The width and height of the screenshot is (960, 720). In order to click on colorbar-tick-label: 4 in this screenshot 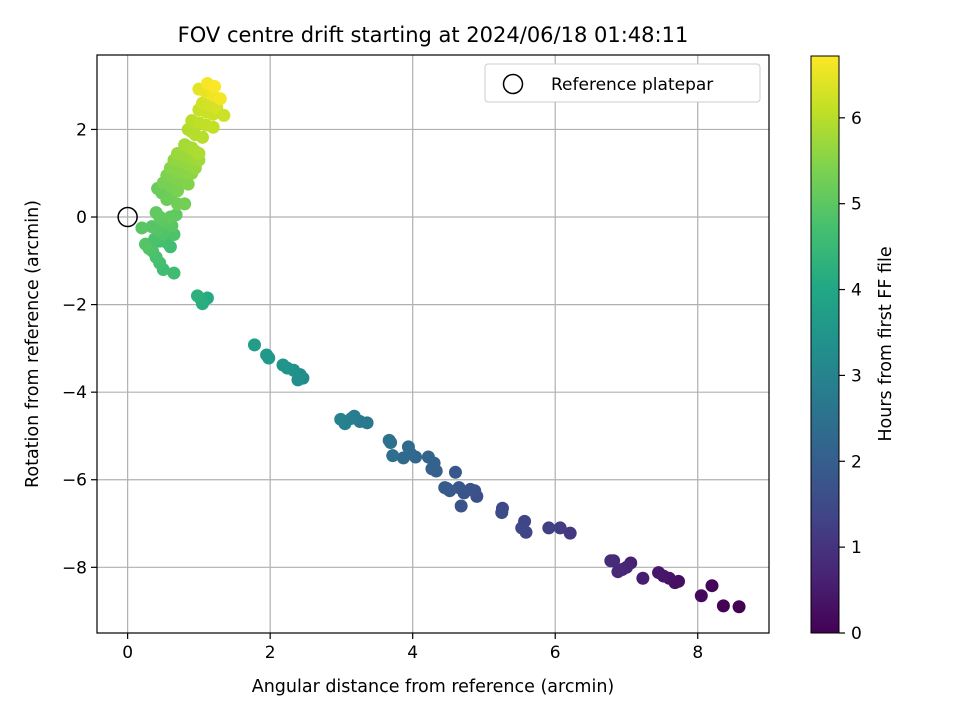, I will do `click(856, 291)`.